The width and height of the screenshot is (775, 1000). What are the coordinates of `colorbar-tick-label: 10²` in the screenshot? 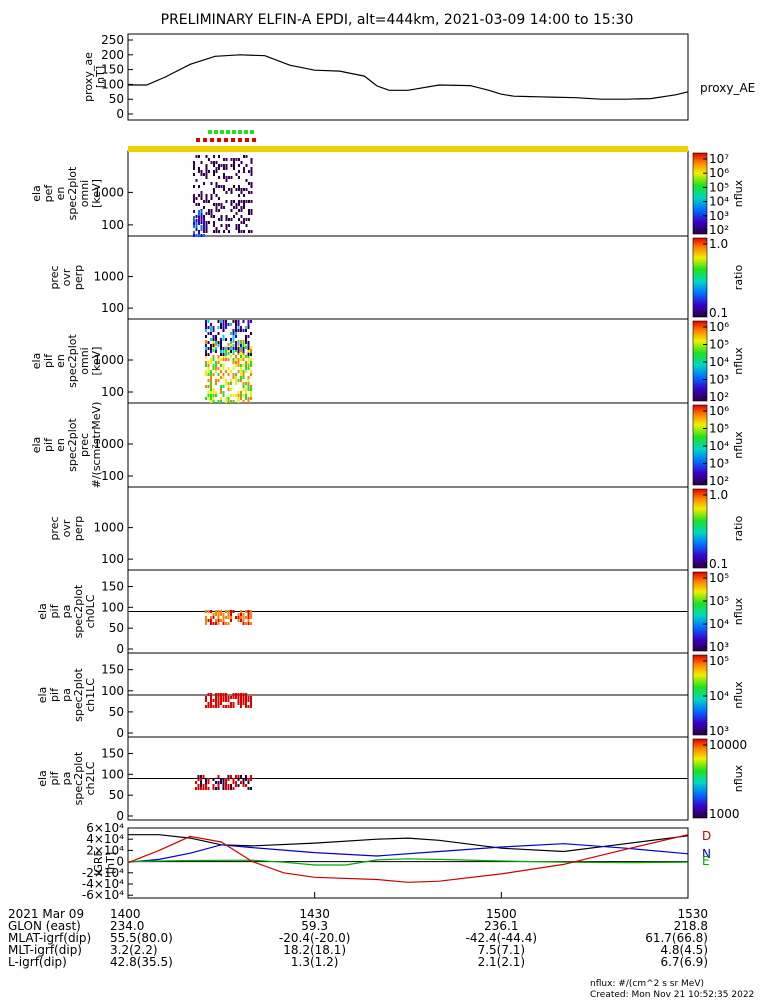 It's located at (719, 481).